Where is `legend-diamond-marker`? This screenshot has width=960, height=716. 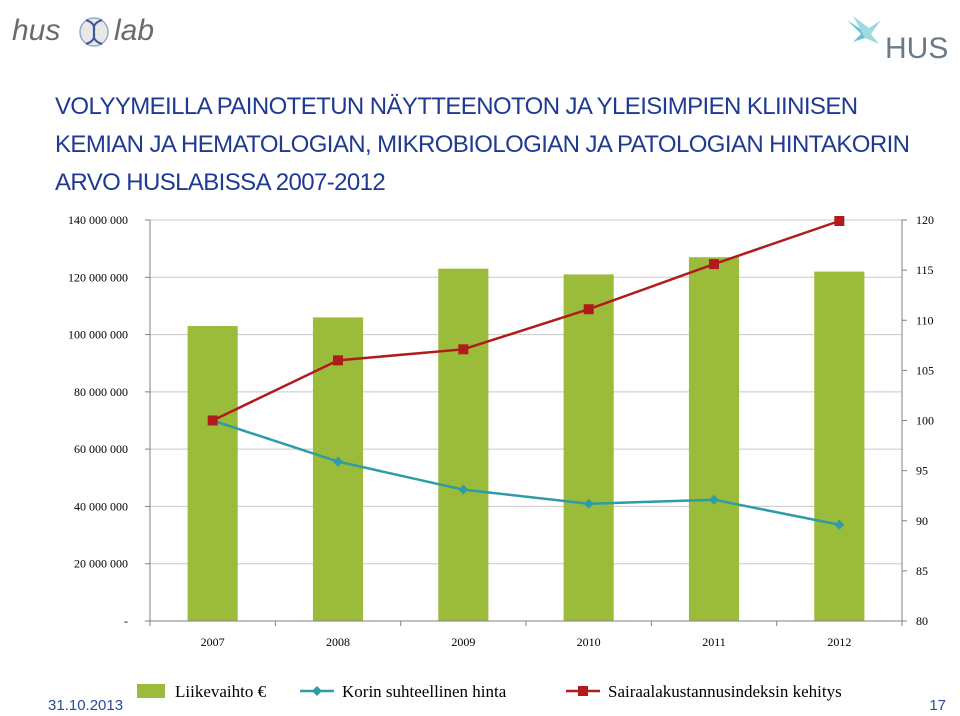
legend-diamond-marker is located at coordinates (317, 691).